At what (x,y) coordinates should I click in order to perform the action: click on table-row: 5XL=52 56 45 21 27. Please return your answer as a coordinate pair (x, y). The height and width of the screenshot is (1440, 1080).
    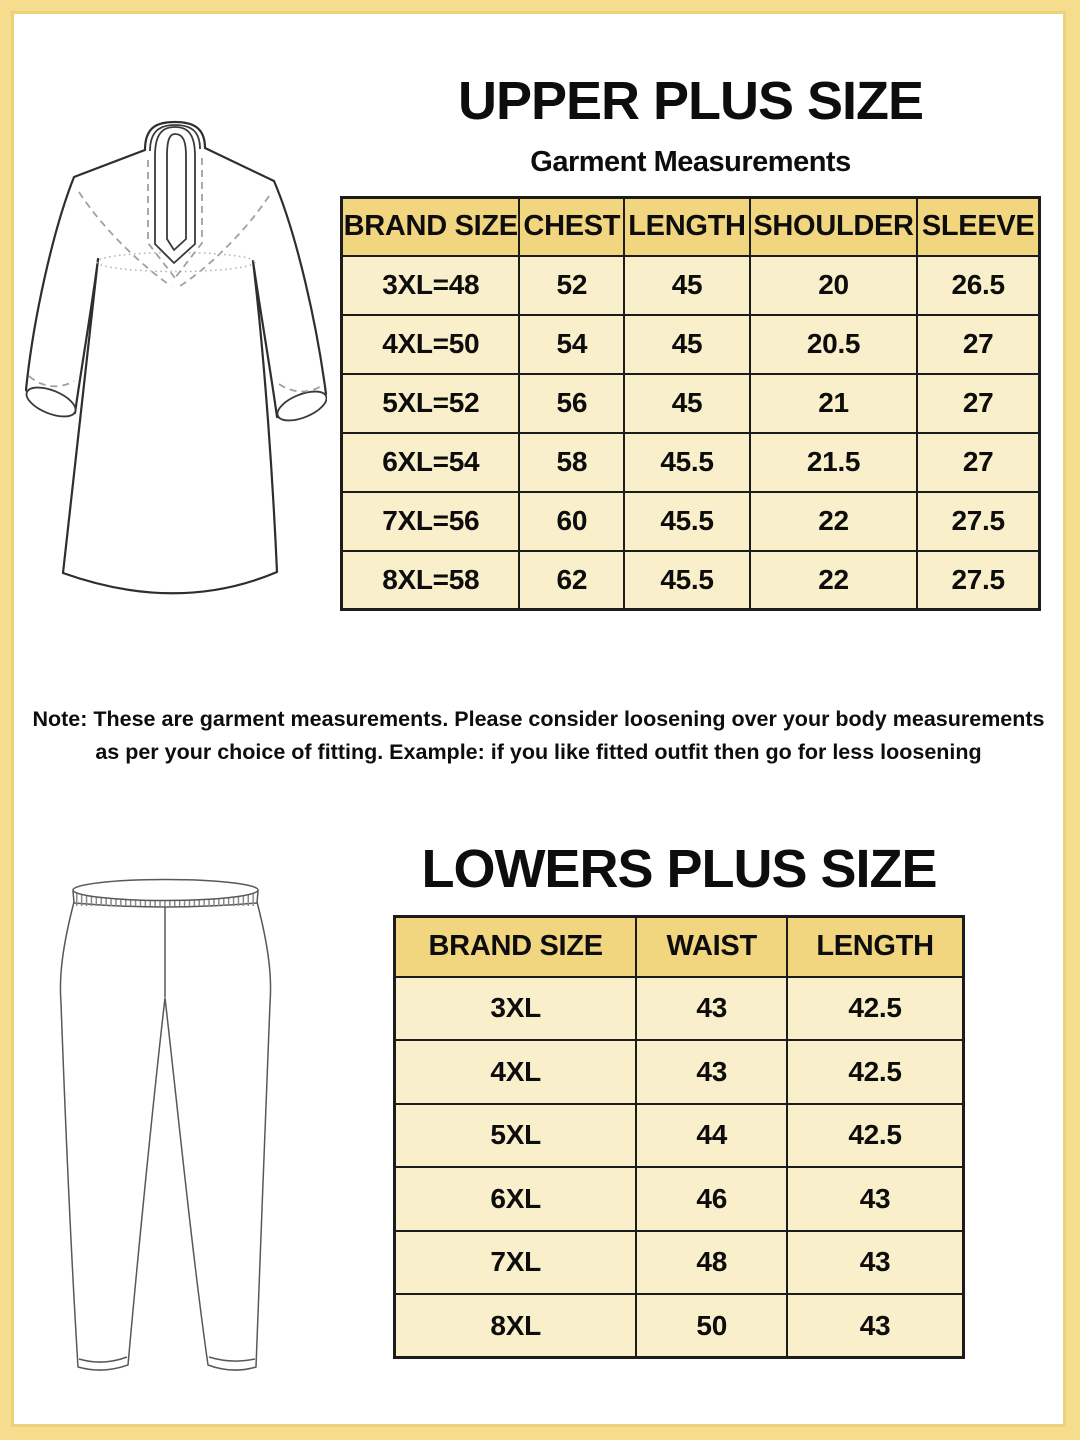
    Looking at the image, I should click on (690, 403).